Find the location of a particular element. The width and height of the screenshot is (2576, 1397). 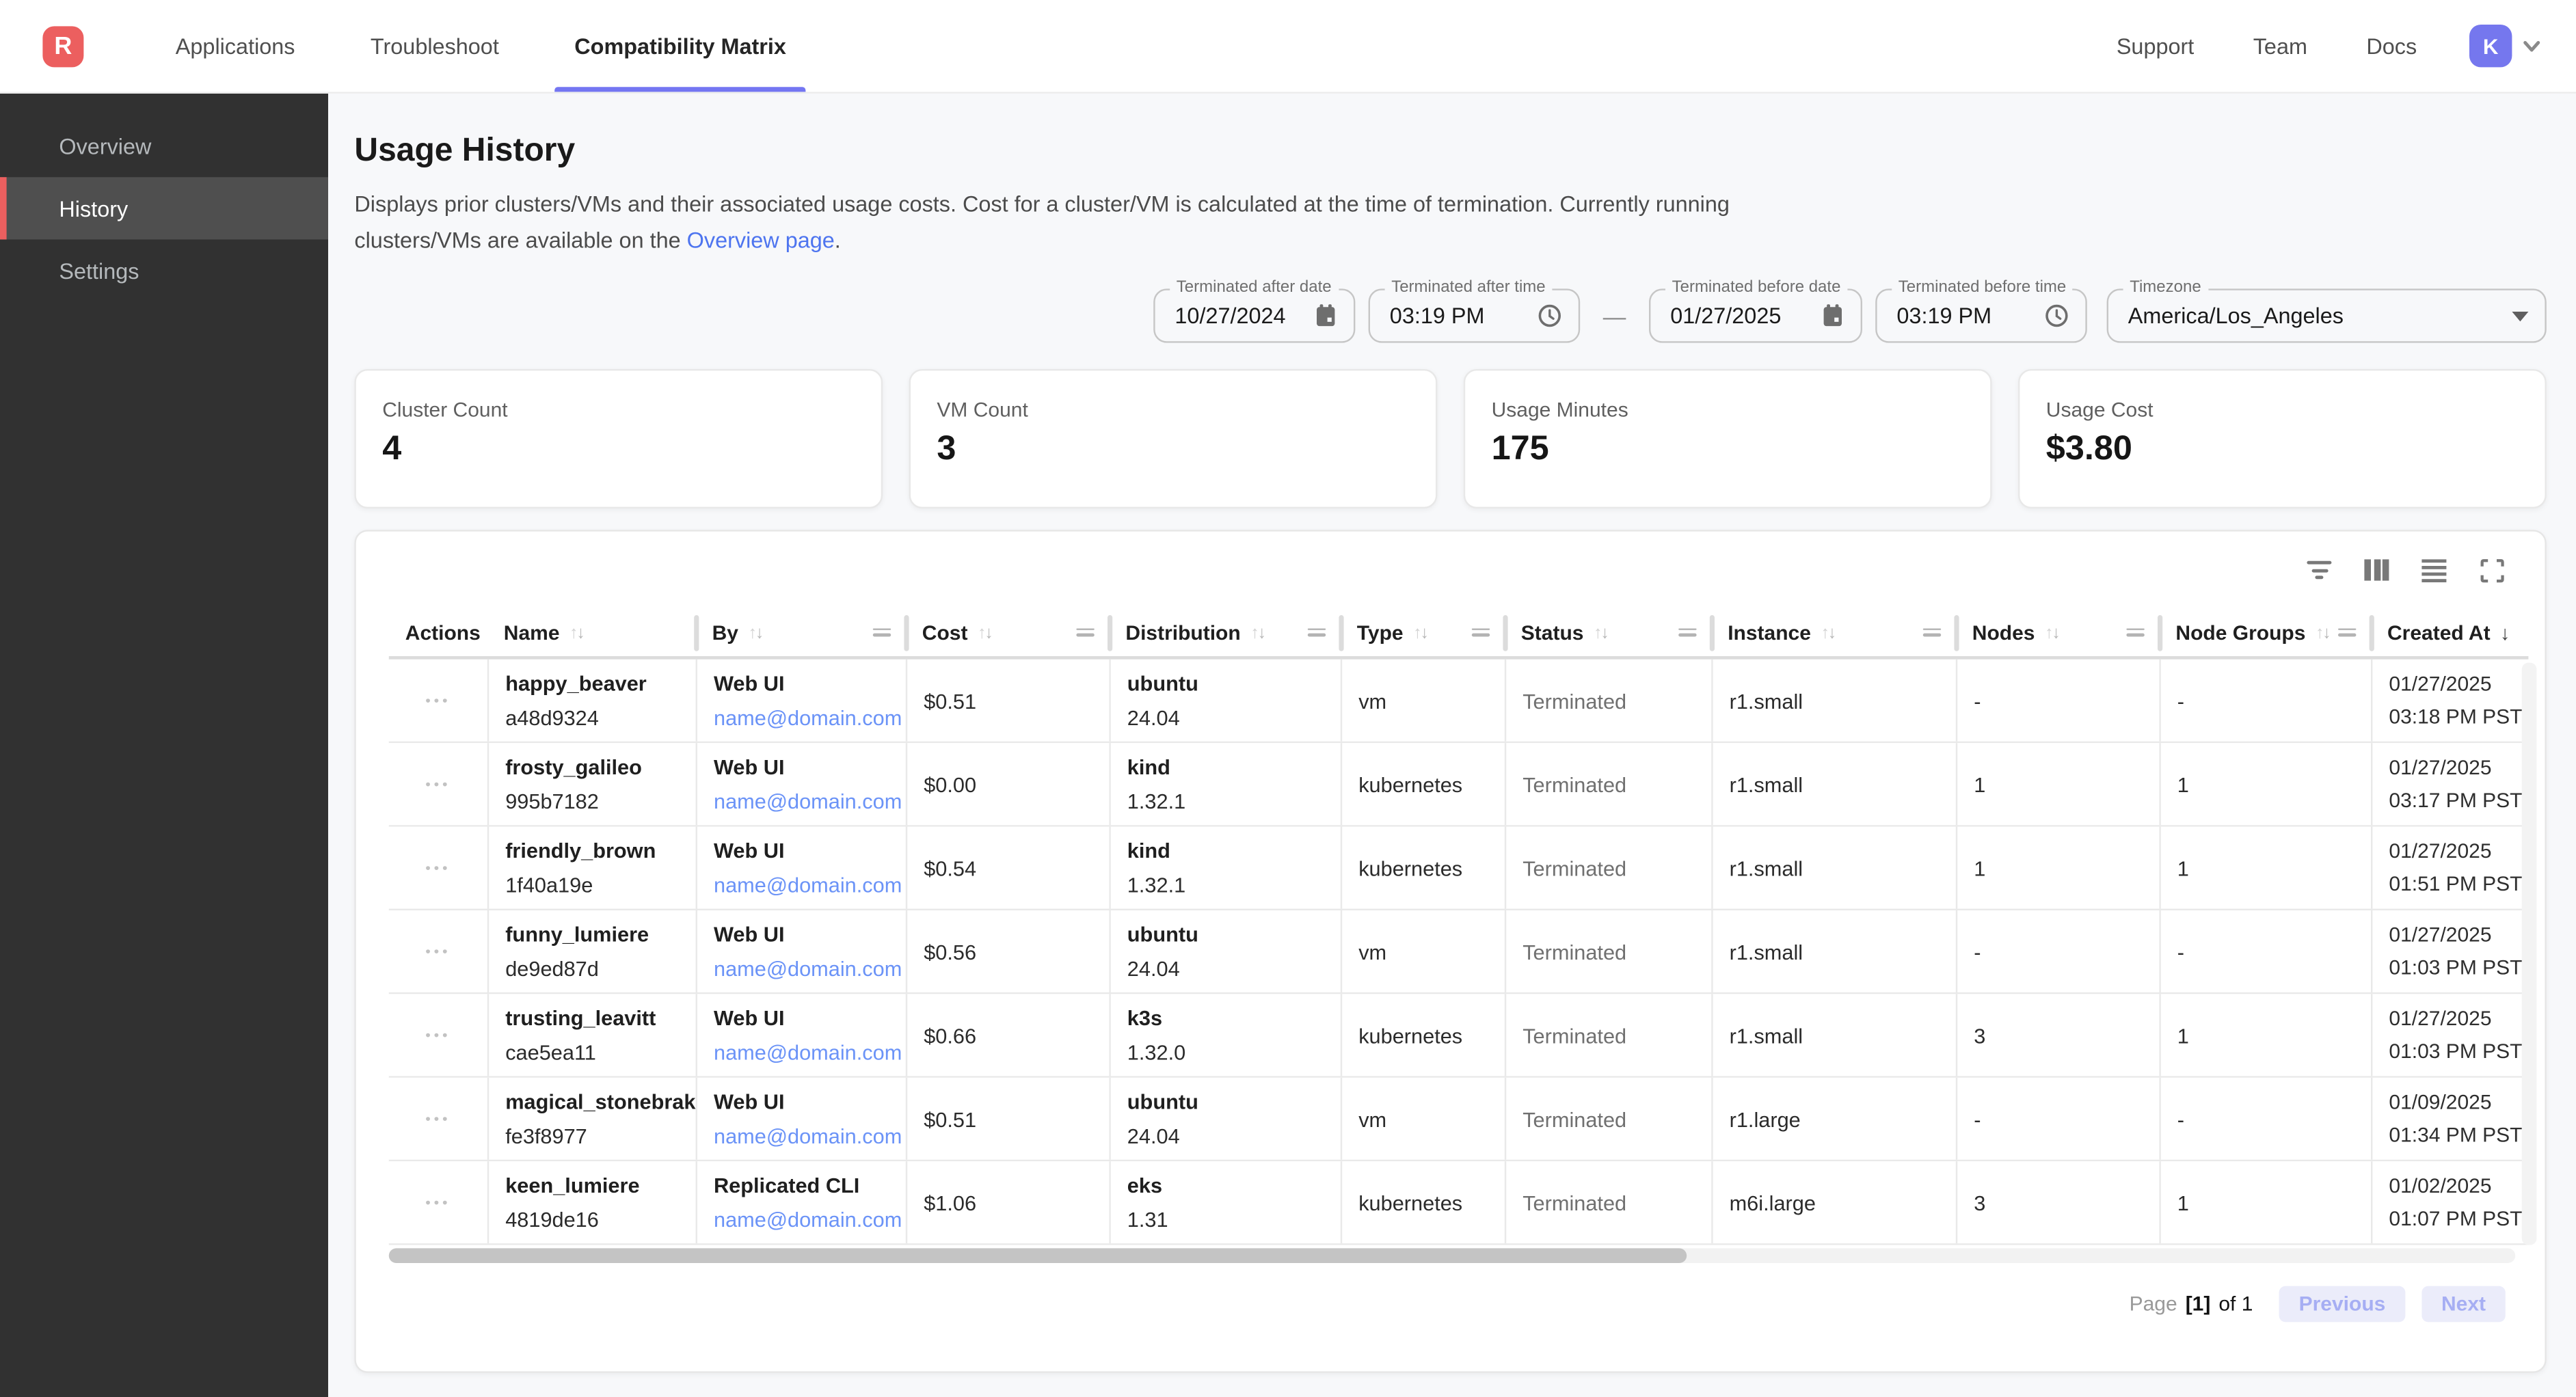

chevron-down-icon is located at coordinates (2531, 45).